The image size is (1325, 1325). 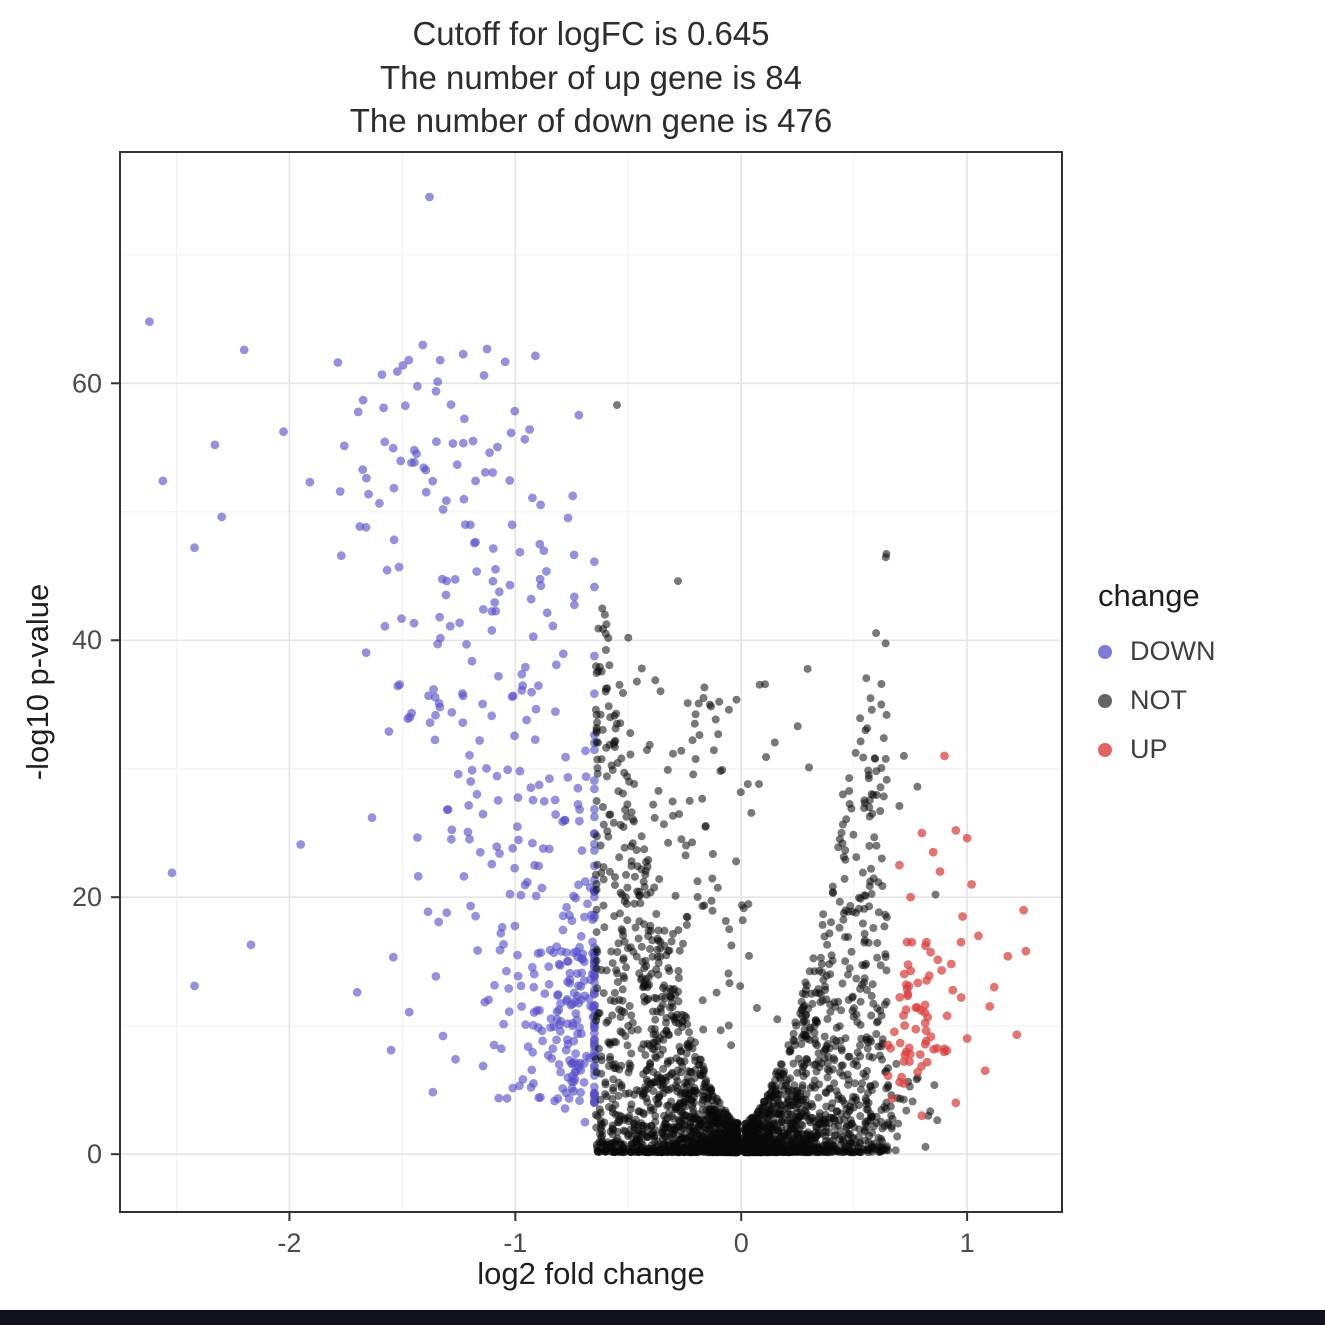 I want to click on legend-title: change, so click(x=1149, y=595).